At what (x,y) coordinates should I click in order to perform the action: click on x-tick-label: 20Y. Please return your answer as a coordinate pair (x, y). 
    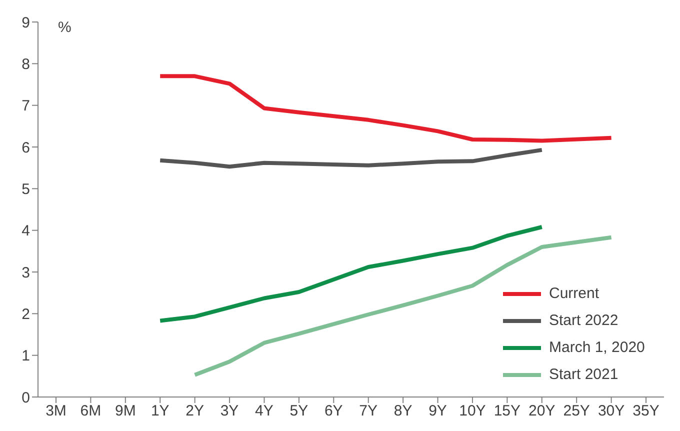
    Looking at the image, I should click on (542, 411).